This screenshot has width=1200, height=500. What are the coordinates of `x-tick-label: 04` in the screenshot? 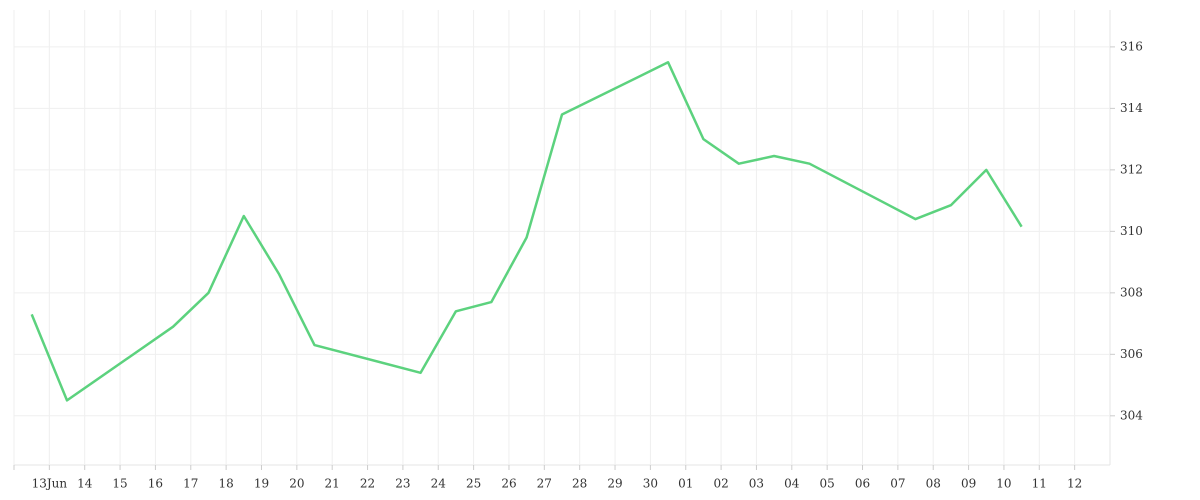 It's located at (792, 484).